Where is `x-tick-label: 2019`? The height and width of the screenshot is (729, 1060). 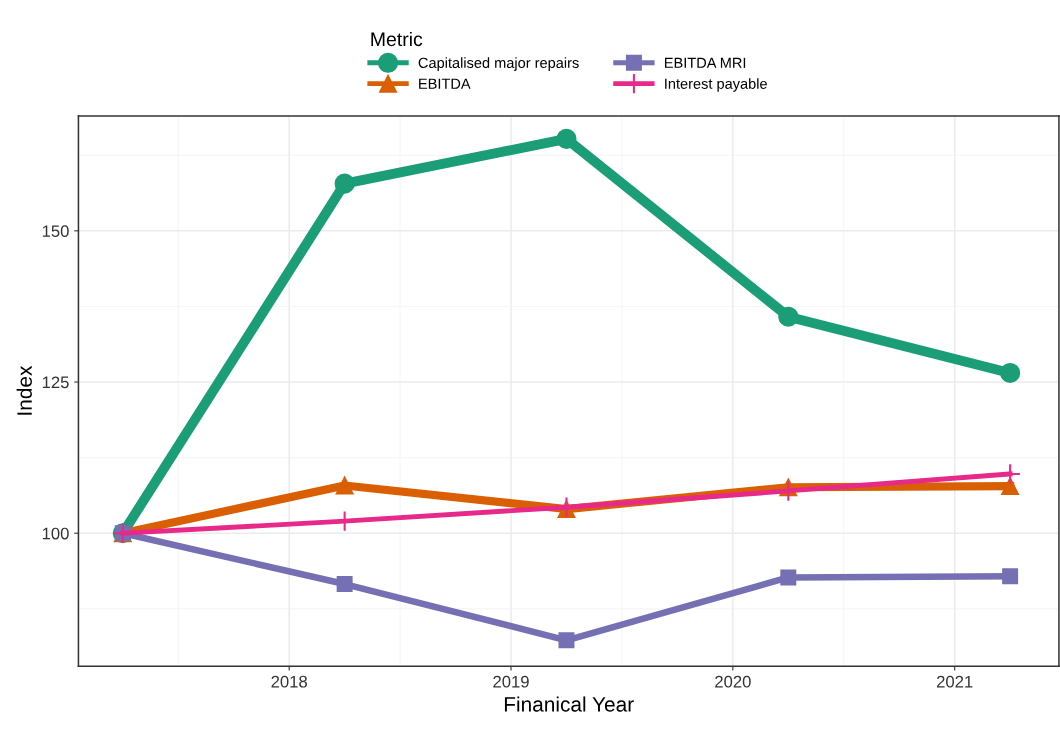 x-tick-label: 2019 is located at coordinates (511, 681).